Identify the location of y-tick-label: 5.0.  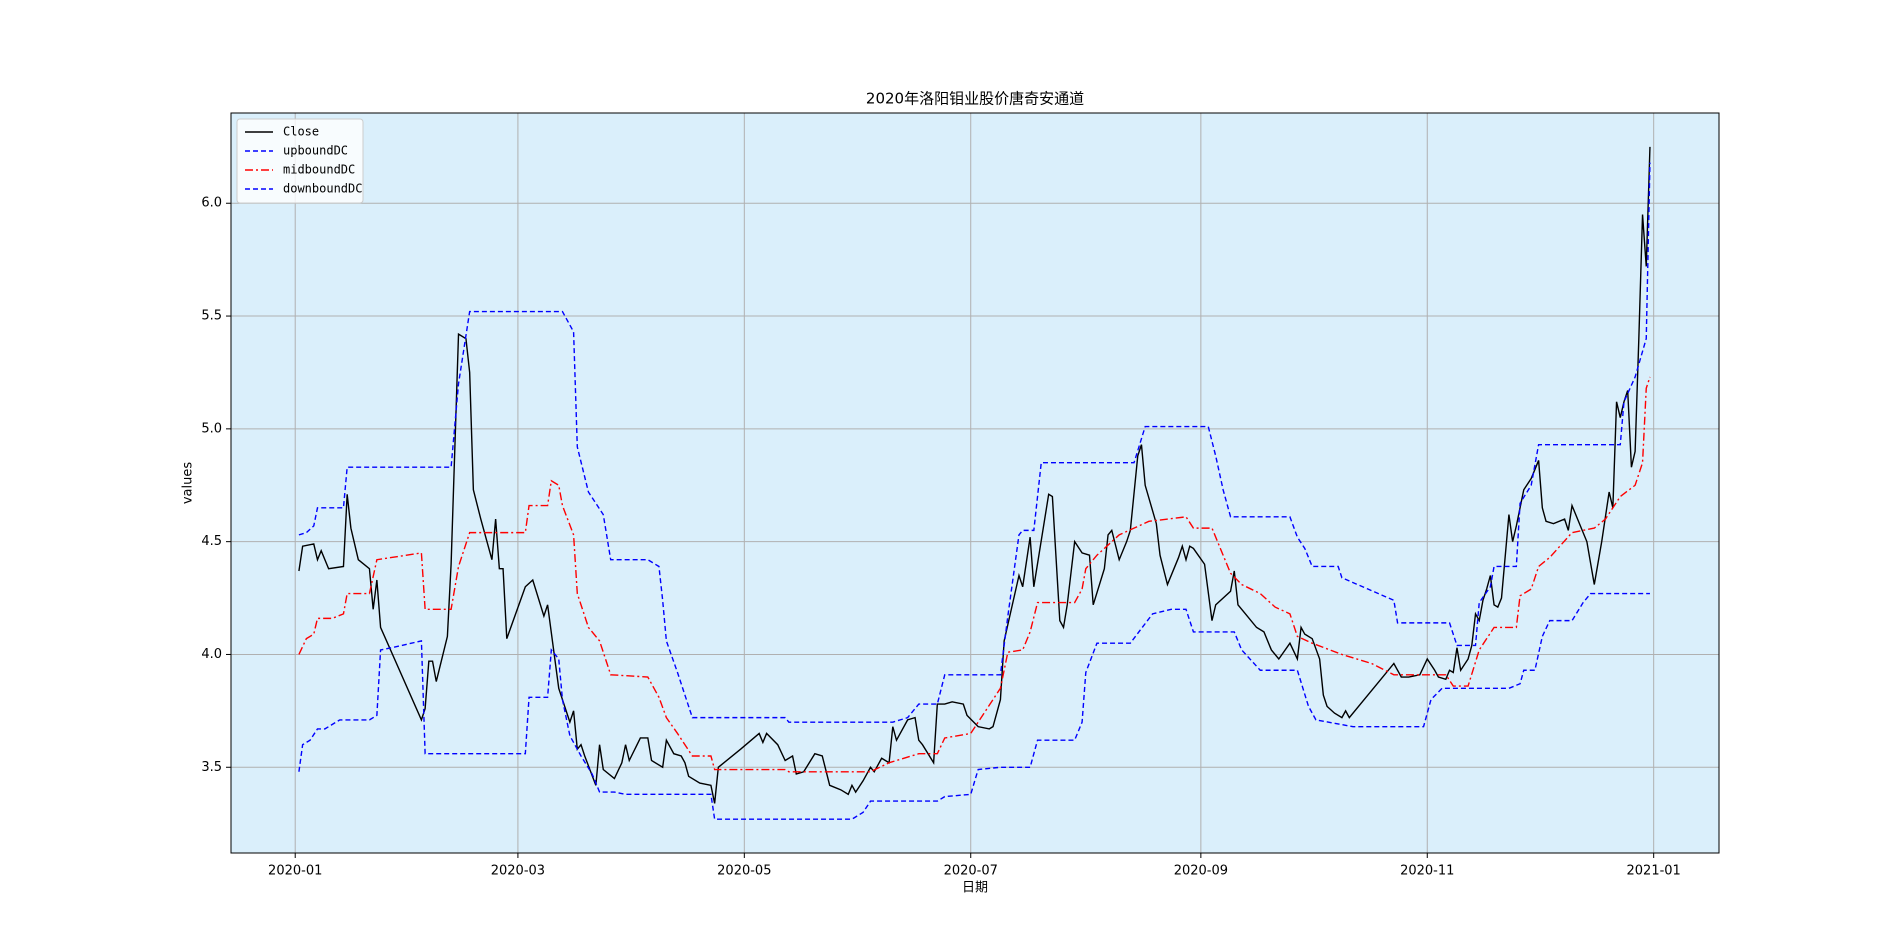
(211, 428).